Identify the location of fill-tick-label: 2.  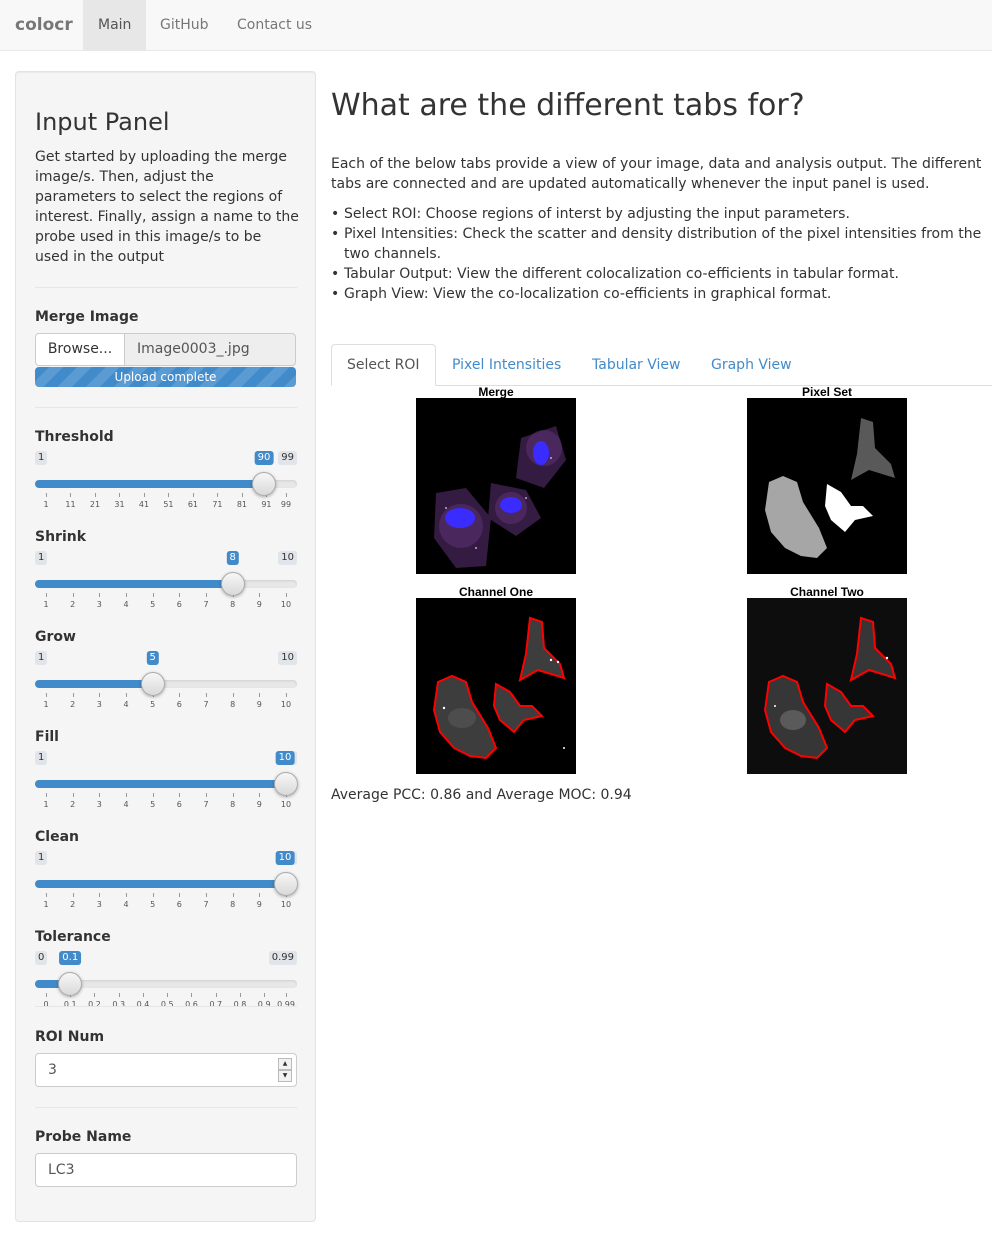
(73, 804).